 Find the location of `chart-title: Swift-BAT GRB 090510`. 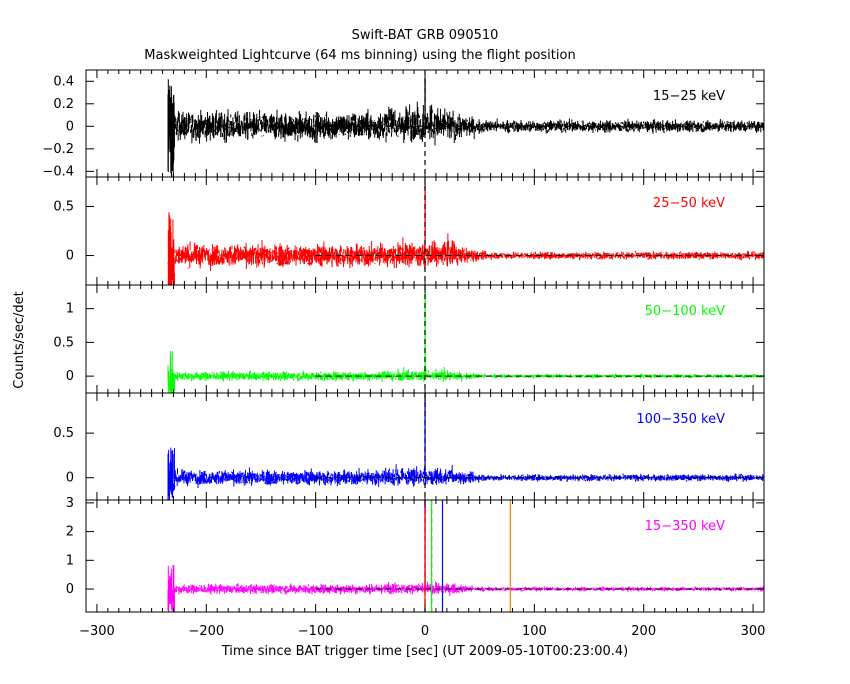

chart-title: Swift-BAT GRB 090510 is located at coordinates (425, 35).